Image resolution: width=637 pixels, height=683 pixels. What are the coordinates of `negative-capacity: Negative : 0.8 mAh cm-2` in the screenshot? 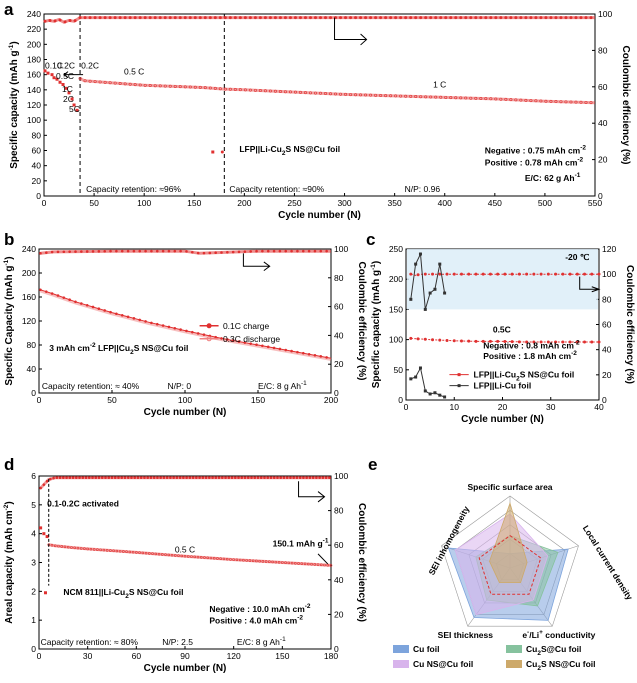 It's located at (531, 345).